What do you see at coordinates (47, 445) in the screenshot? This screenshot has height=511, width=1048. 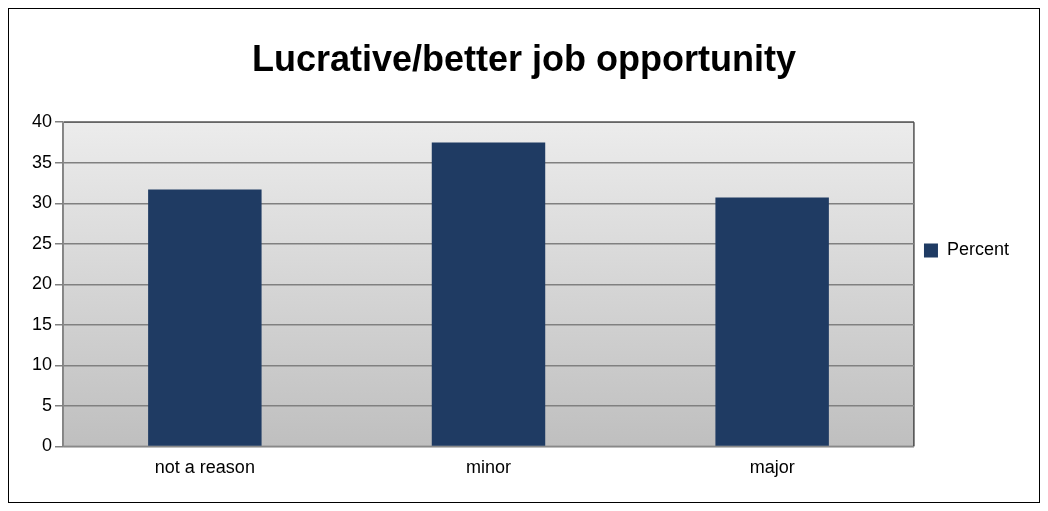 I see `y-tick-label: 0` at bounding box center [47, 445].